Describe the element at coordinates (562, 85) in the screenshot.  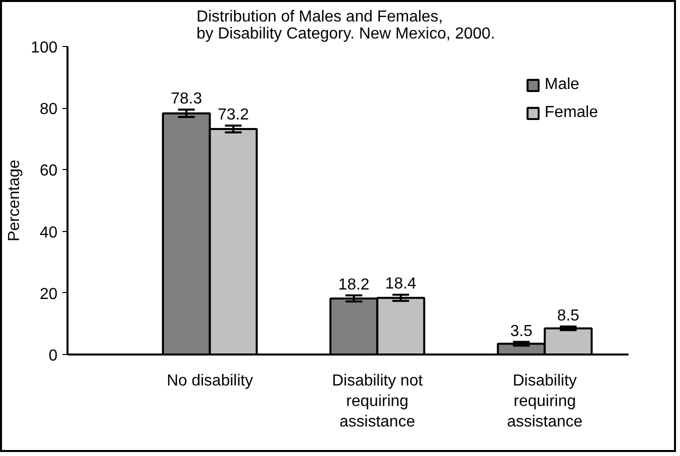
I see `legend-label: Male` at that location.